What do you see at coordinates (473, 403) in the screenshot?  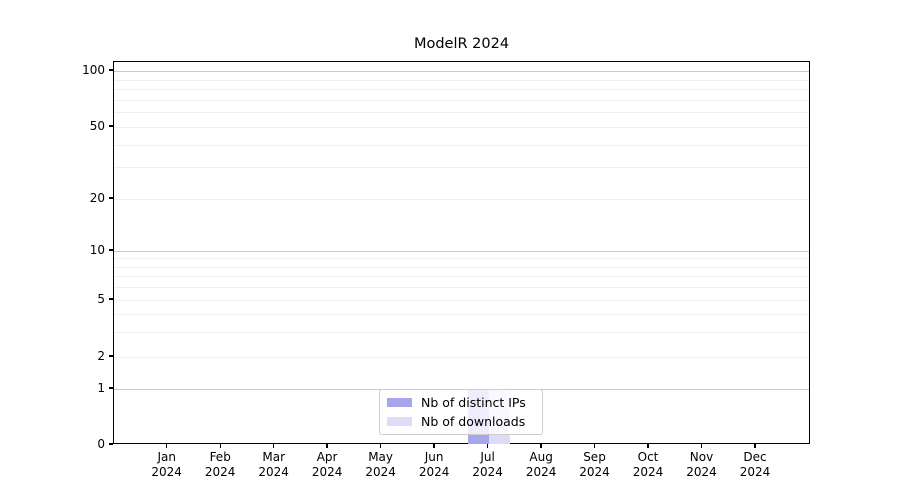 I see `legend-label-distinct-ips: Nb of distinct IPs` at bounding box center [473, 403].